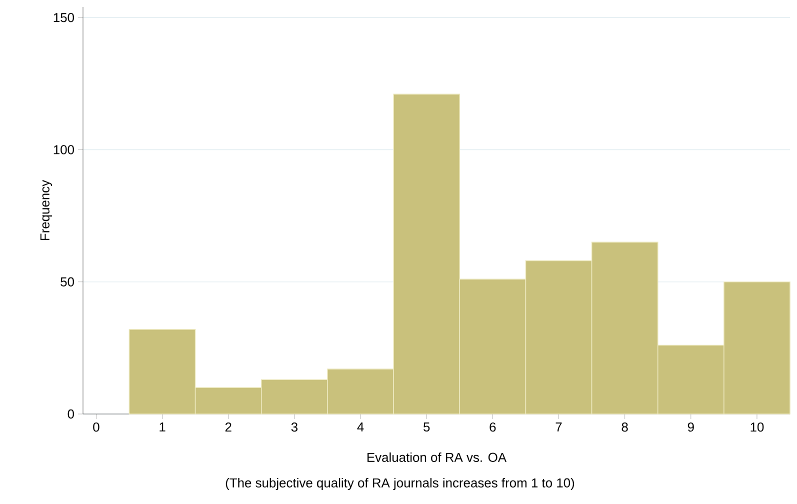 The height and width of the screenshot is (504, 797). Describe the element at coordinates (360, 427) in the screenshot. I see `x-tick-label: 4` at that location.